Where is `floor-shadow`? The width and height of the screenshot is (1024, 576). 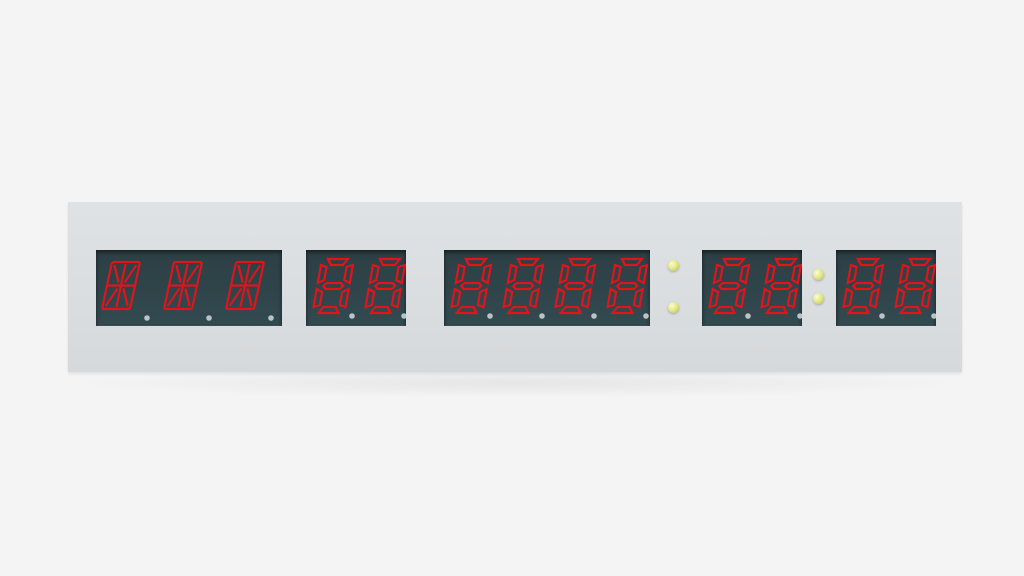
floor-shadow is located at coordinates (515, 383).